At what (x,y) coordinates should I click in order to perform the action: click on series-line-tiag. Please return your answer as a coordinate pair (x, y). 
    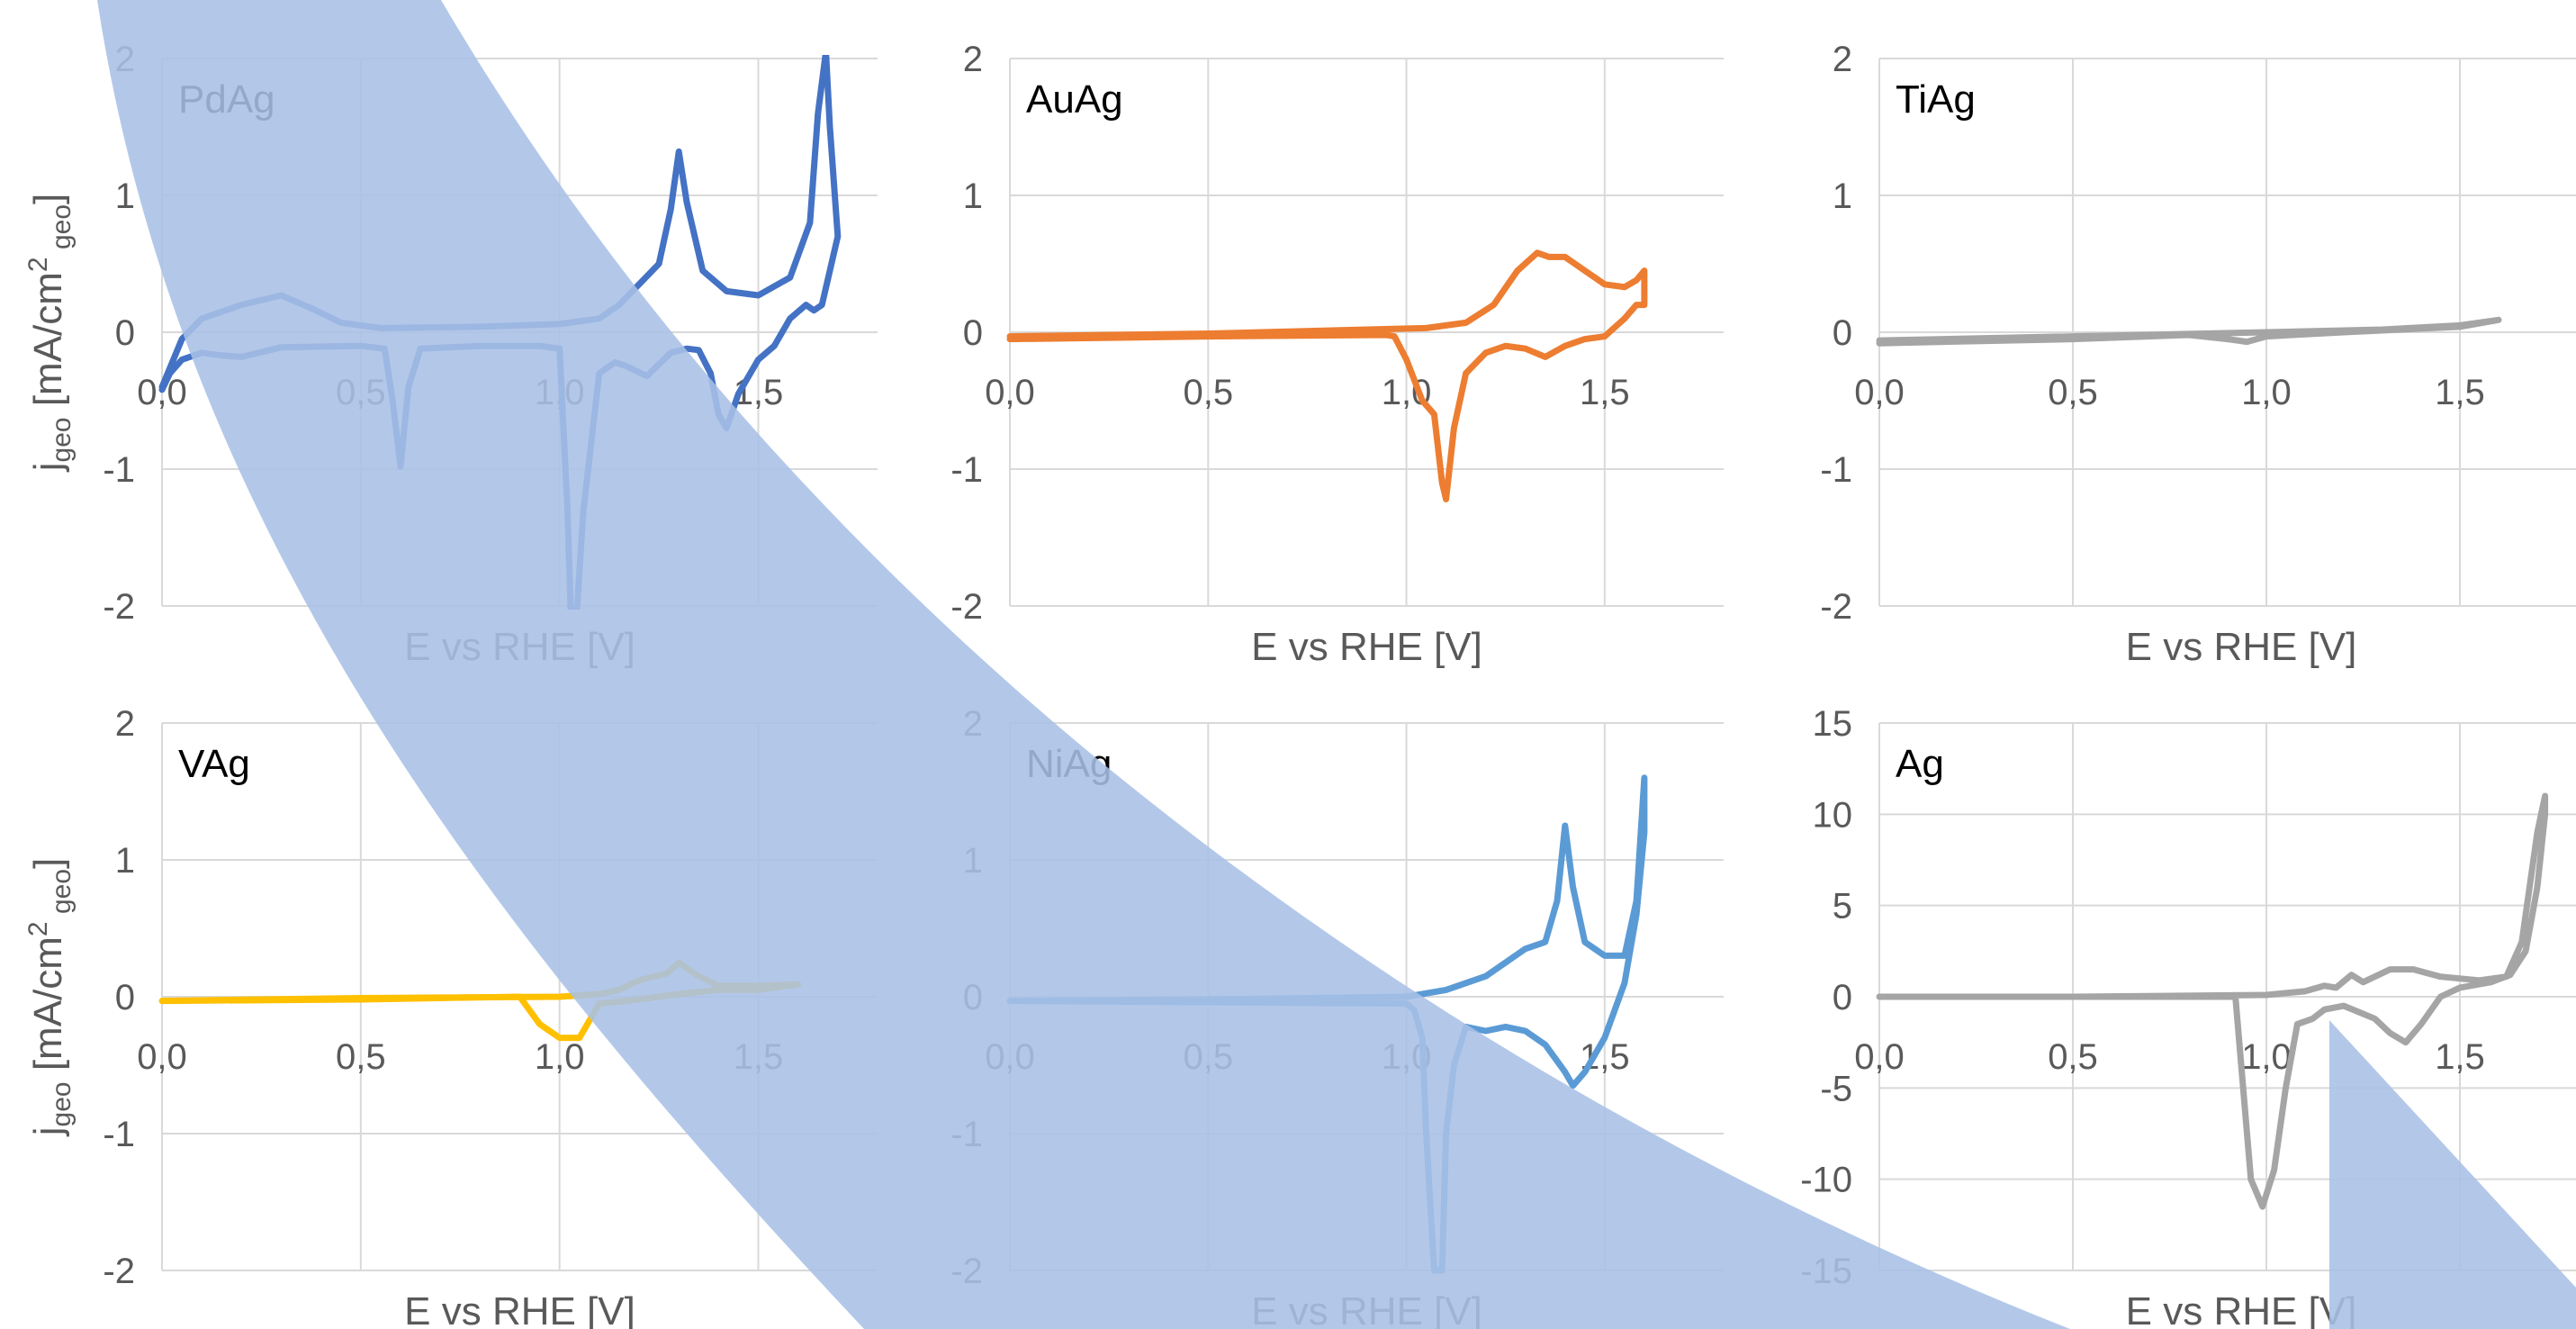
    Looking at the image, I should click on (2189, 331).